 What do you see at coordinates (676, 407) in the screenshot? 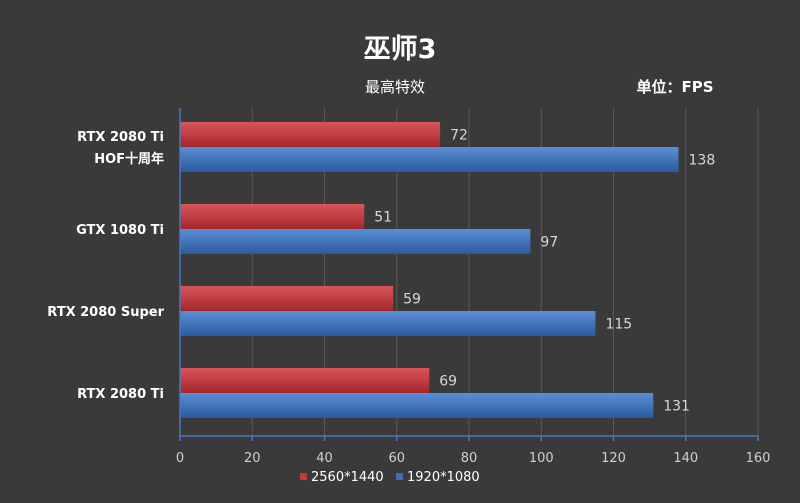
I see `data-label: 131` at bounding box center [676, 407].